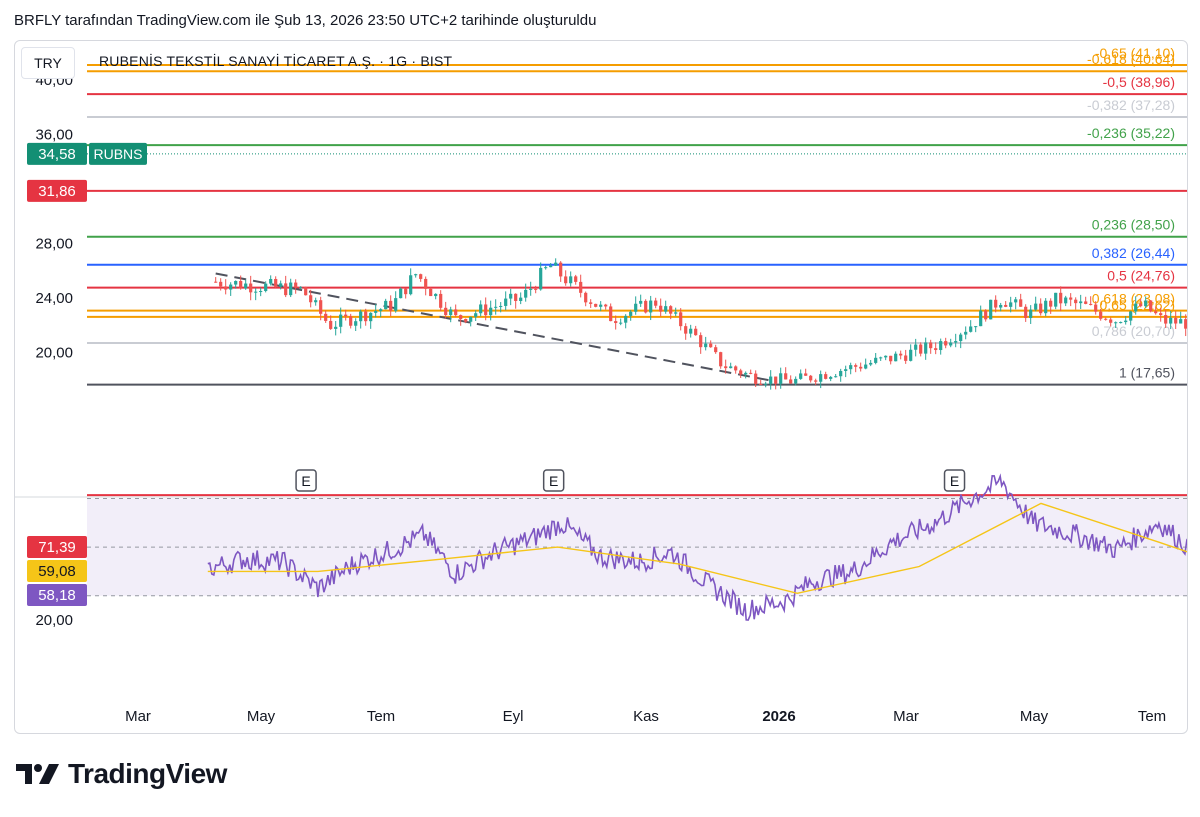 This screenshot has height=817, width=1200. What do you see at coordinates (138, 716) in the screenshot?
I see `x-tick-label-0: Mar` at bounding box center [138, 716].